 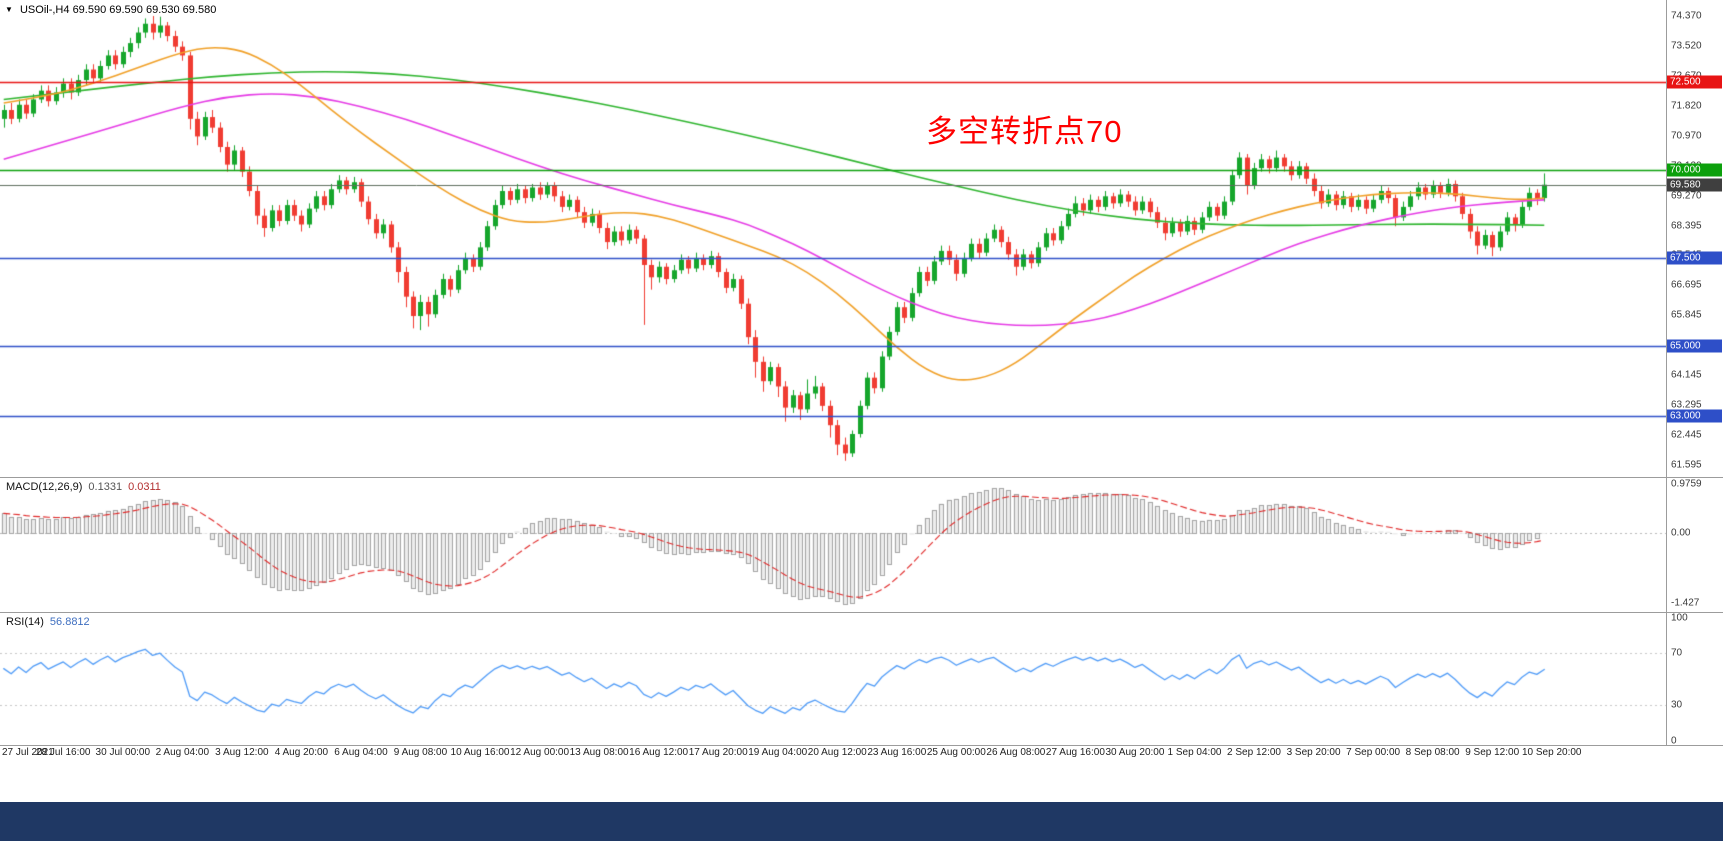 What do you see at coordinates (778, 752) in the screenshot?
I see `time-axis-label: 19 Aug 04:00` at bounding box center [778, 752].